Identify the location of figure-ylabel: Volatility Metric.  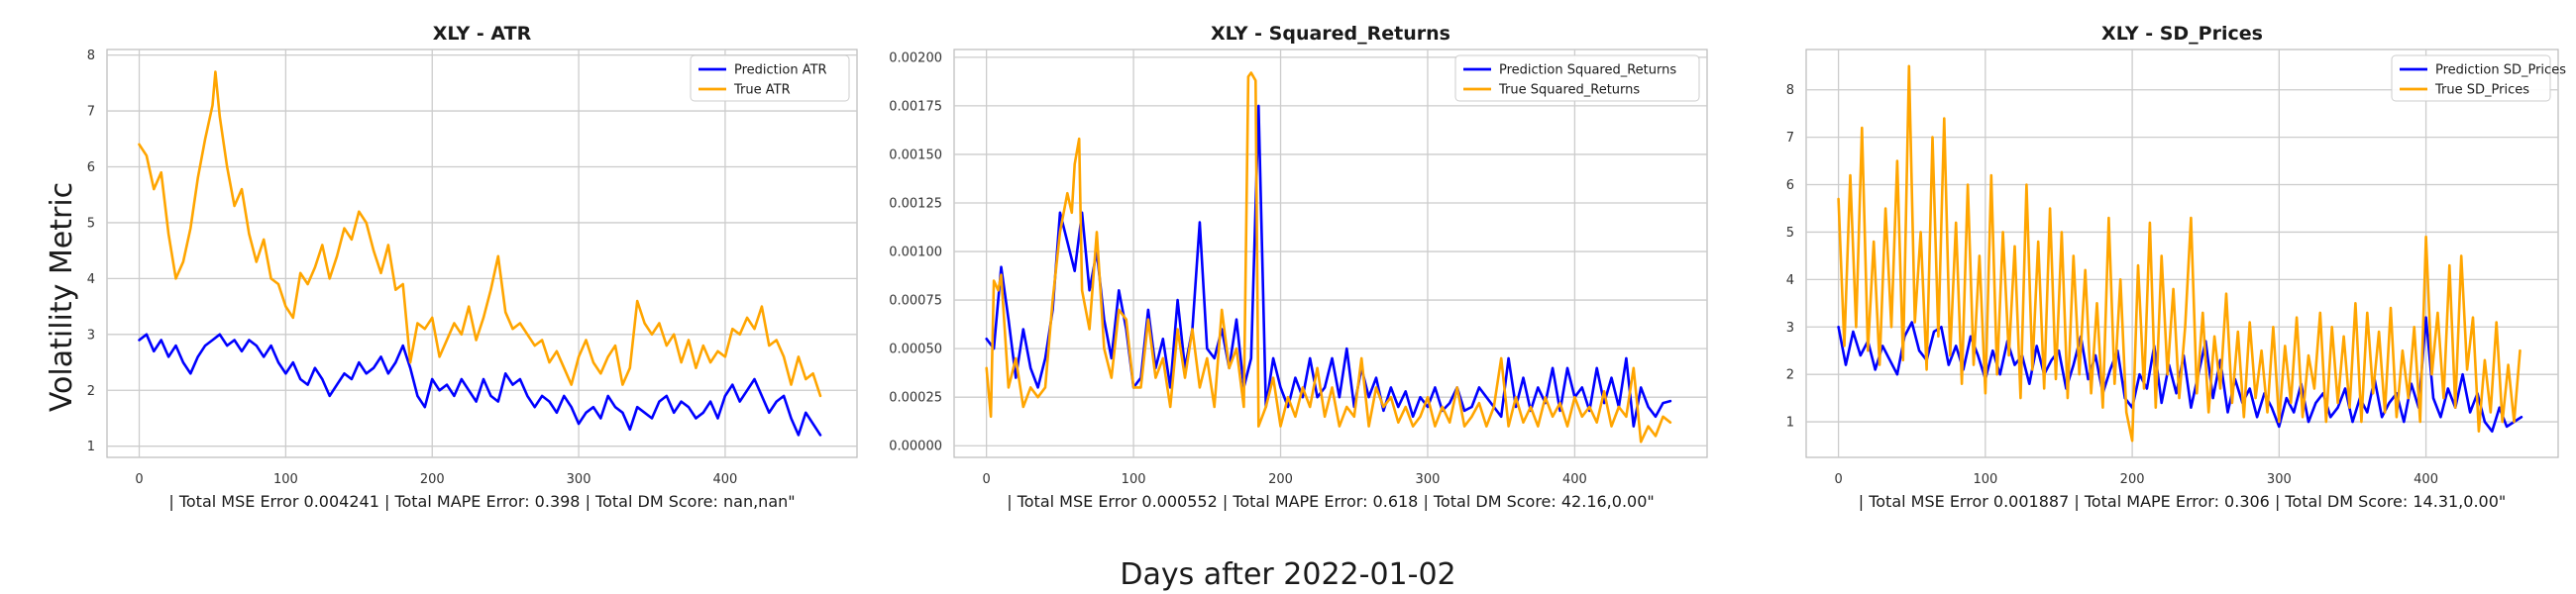
(62, 297).